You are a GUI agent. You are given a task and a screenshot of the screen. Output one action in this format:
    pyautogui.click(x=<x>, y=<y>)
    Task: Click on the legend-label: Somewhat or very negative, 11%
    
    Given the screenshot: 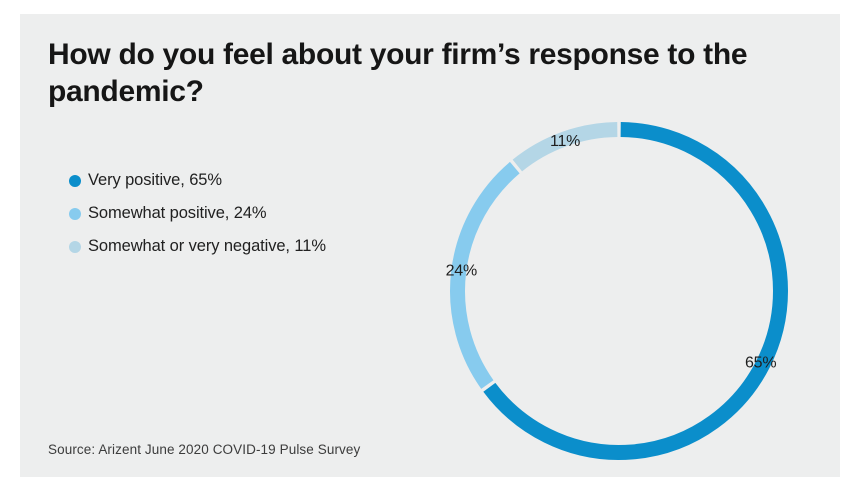 What is the action you would take?
    pyautogui.click(x=207, y=246)
    